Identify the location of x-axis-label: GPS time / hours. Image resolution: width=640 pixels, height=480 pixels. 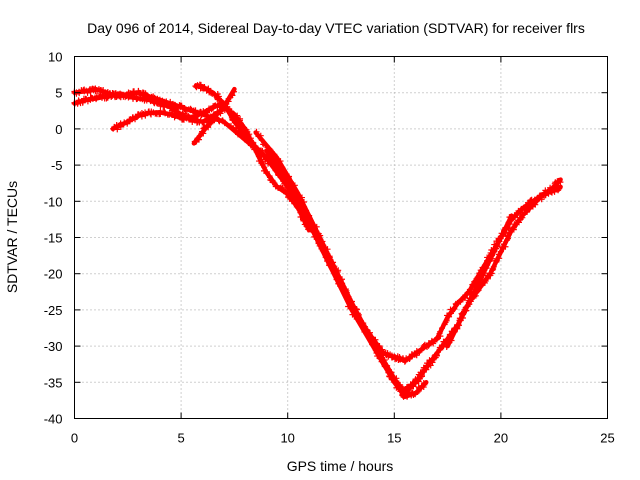
(340, 466).